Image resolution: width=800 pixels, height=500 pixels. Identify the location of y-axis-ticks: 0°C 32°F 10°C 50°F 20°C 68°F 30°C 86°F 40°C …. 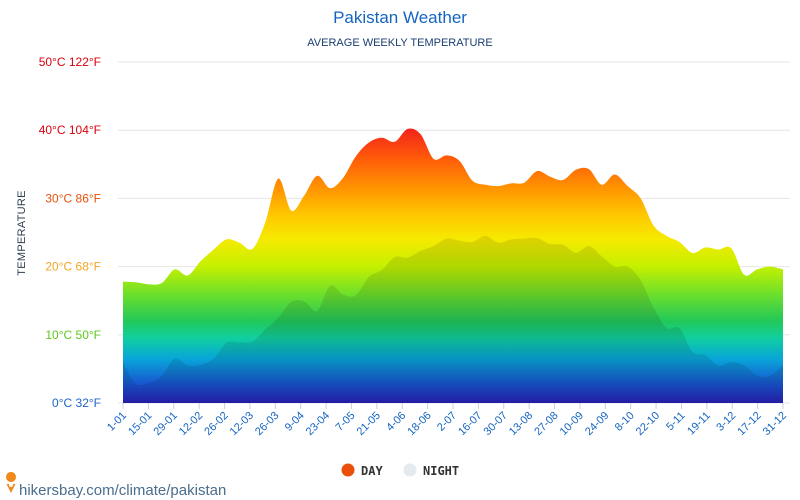
(70, 232).